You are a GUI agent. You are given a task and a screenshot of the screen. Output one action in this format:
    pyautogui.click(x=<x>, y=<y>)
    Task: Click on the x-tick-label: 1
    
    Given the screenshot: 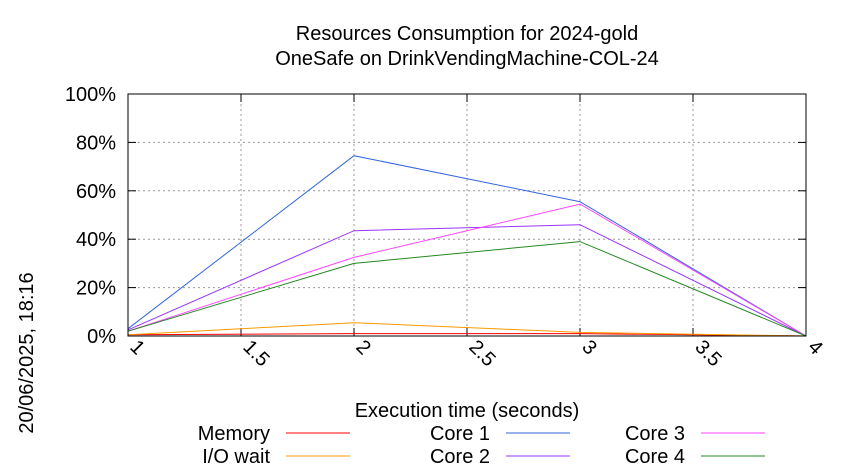 What is the action you would take?
    pyautogui.click(x=136, y=347)
    